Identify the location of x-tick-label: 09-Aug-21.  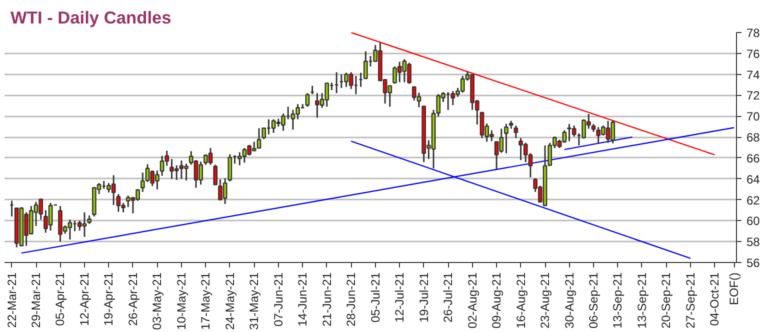
(497, 300).